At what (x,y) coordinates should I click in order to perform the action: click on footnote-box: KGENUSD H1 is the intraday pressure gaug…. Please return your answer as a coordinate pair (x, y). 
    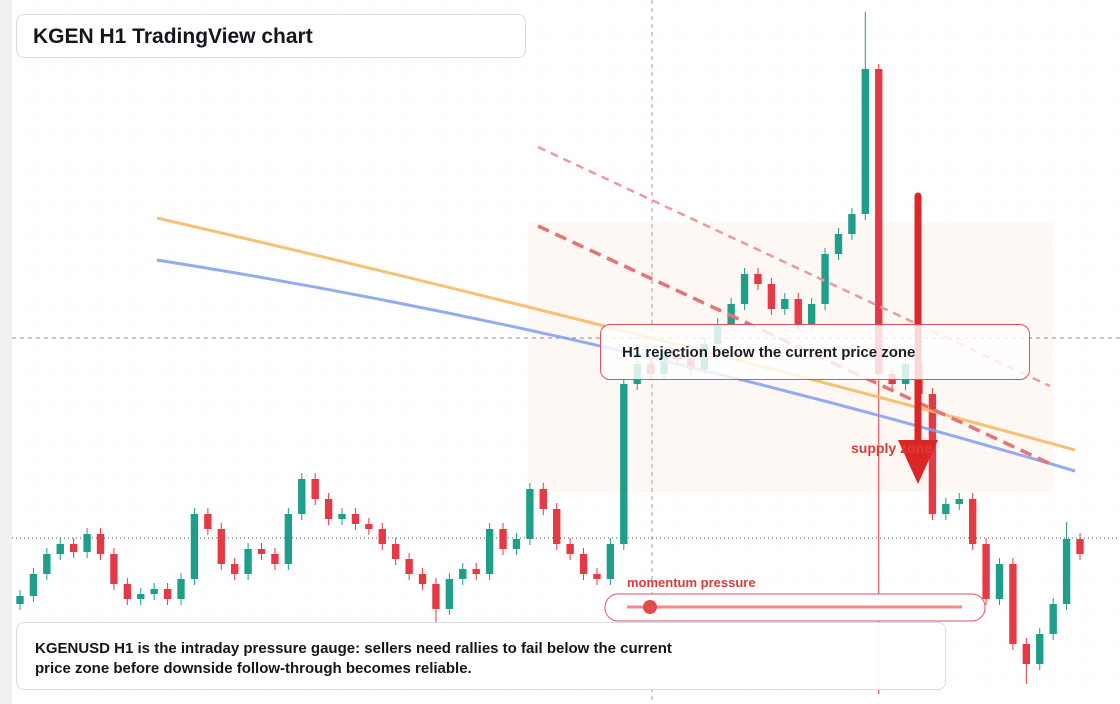
    Looking at the image, I should click on (481, 656).